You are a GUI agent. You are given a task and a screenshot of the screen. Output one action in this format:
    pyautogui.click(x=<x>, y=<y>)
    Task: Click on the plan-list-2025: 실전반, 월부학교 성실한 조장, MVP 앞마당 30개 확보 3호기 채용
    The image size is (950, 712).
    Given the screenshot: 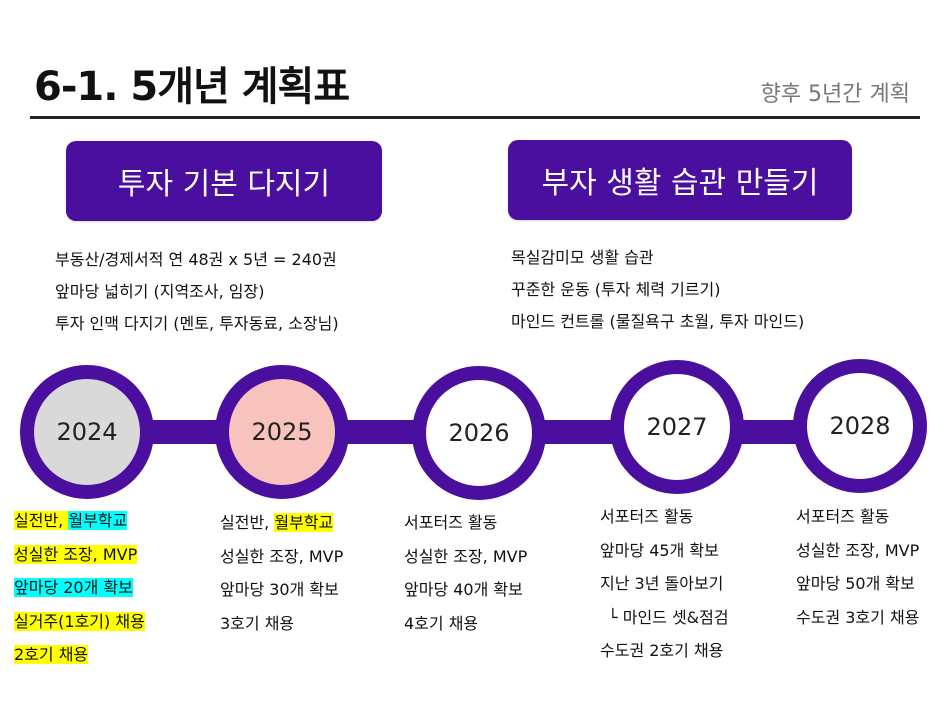 What is the action you would take?
    pyautogui.click(x=281, y=573)
    